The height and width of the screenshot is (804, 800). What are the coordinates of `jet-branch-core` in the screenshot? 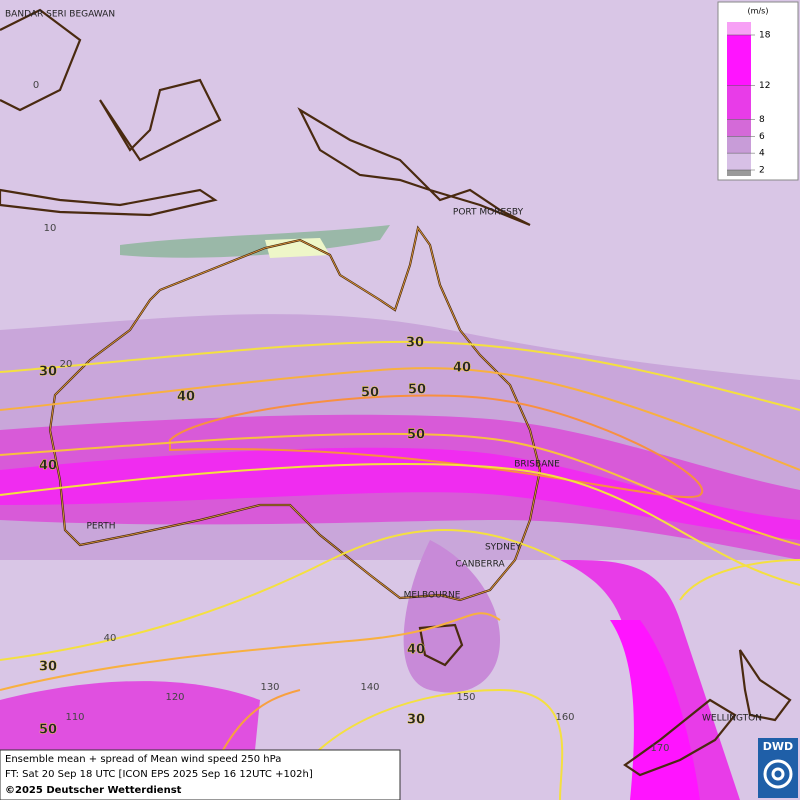 It's located at (655, 710).